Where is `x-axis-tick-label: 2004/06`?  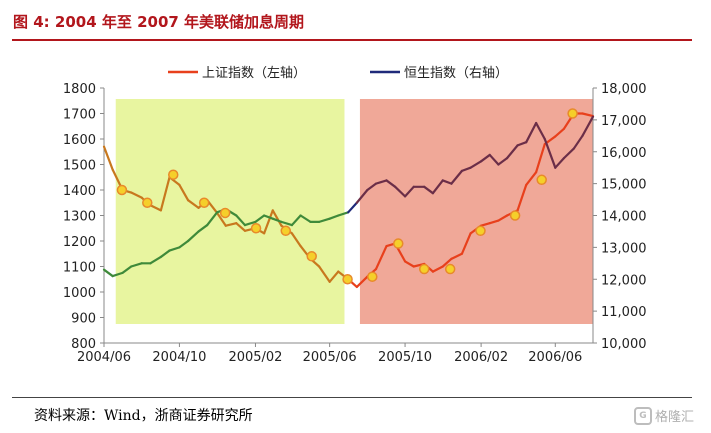 x-axis-tick-label: 2004/06 is located at coordinates (104, 357).